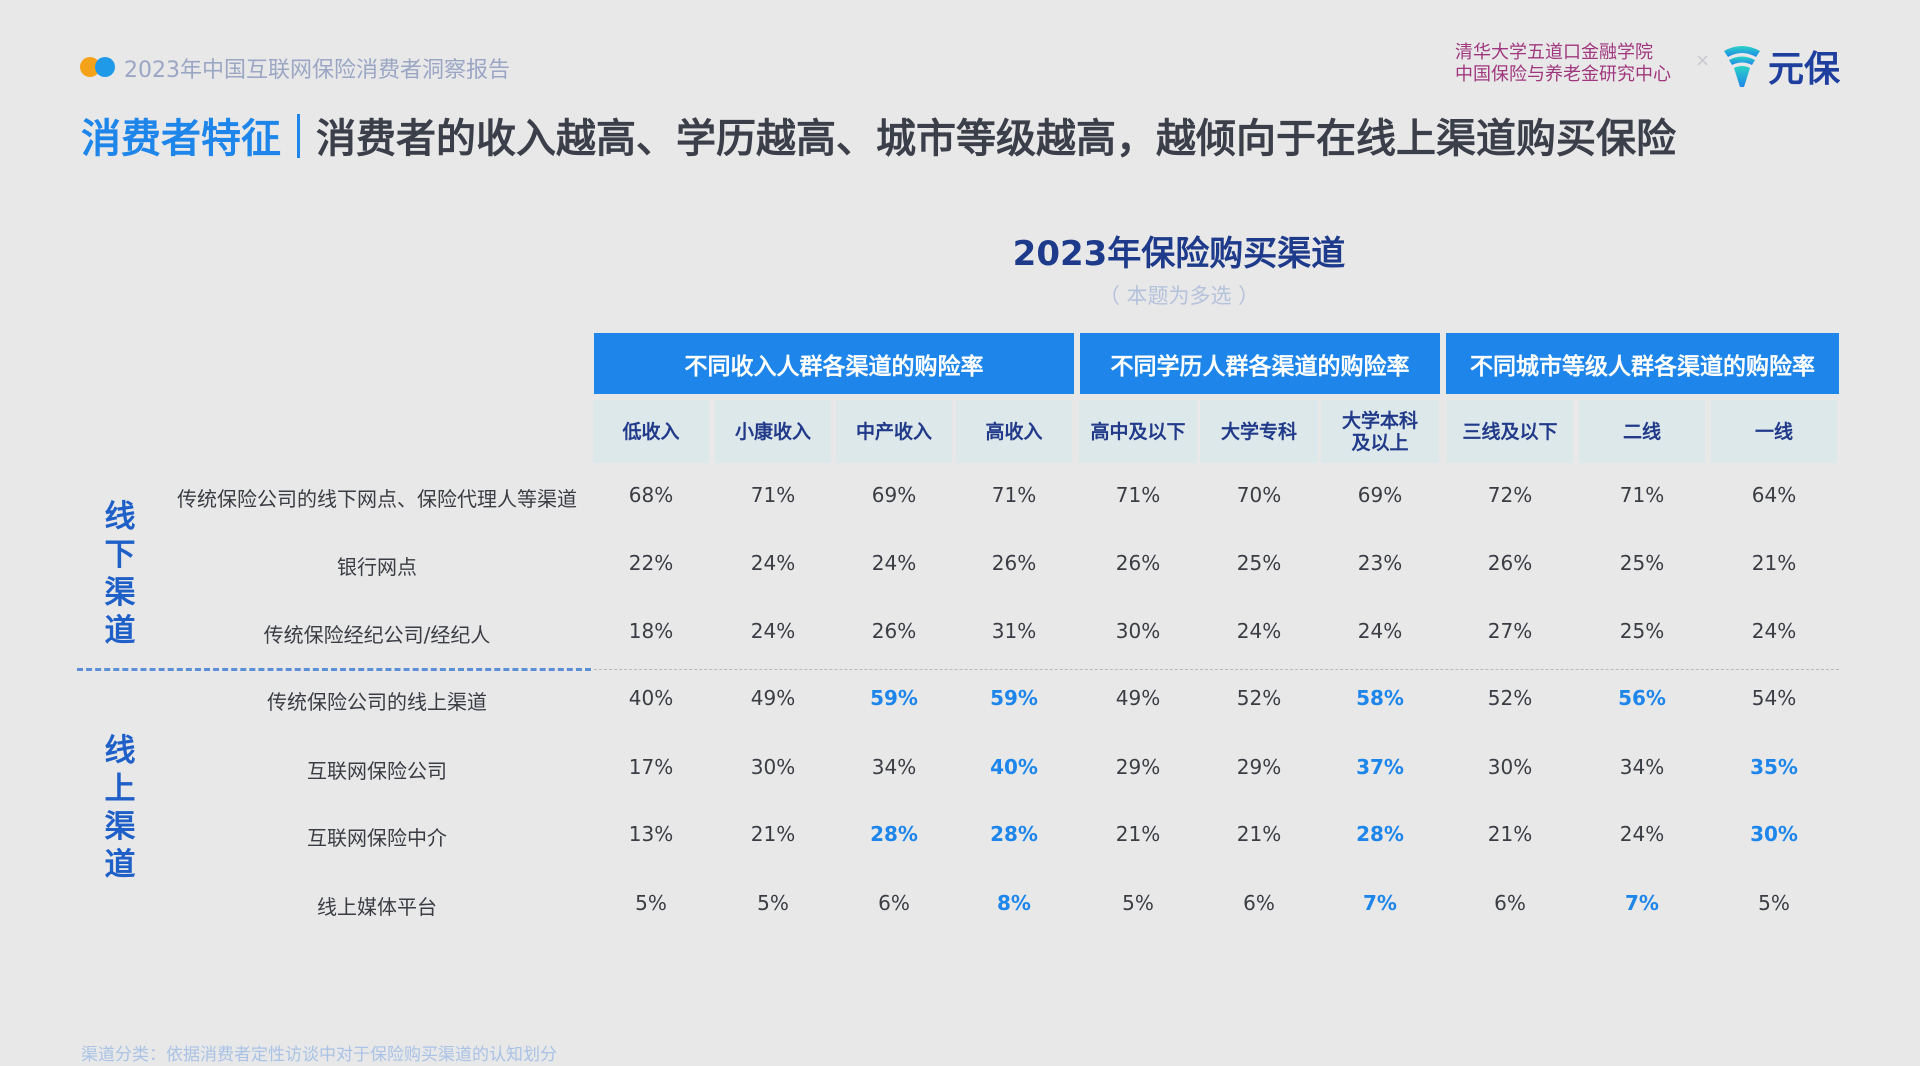 This screenshot has height=1066, width=1920. Describe the element at coordinates (1260, 363) in the screenshot. I see `group-header-education: 不同学历人群各渠道的购险率` at that location.